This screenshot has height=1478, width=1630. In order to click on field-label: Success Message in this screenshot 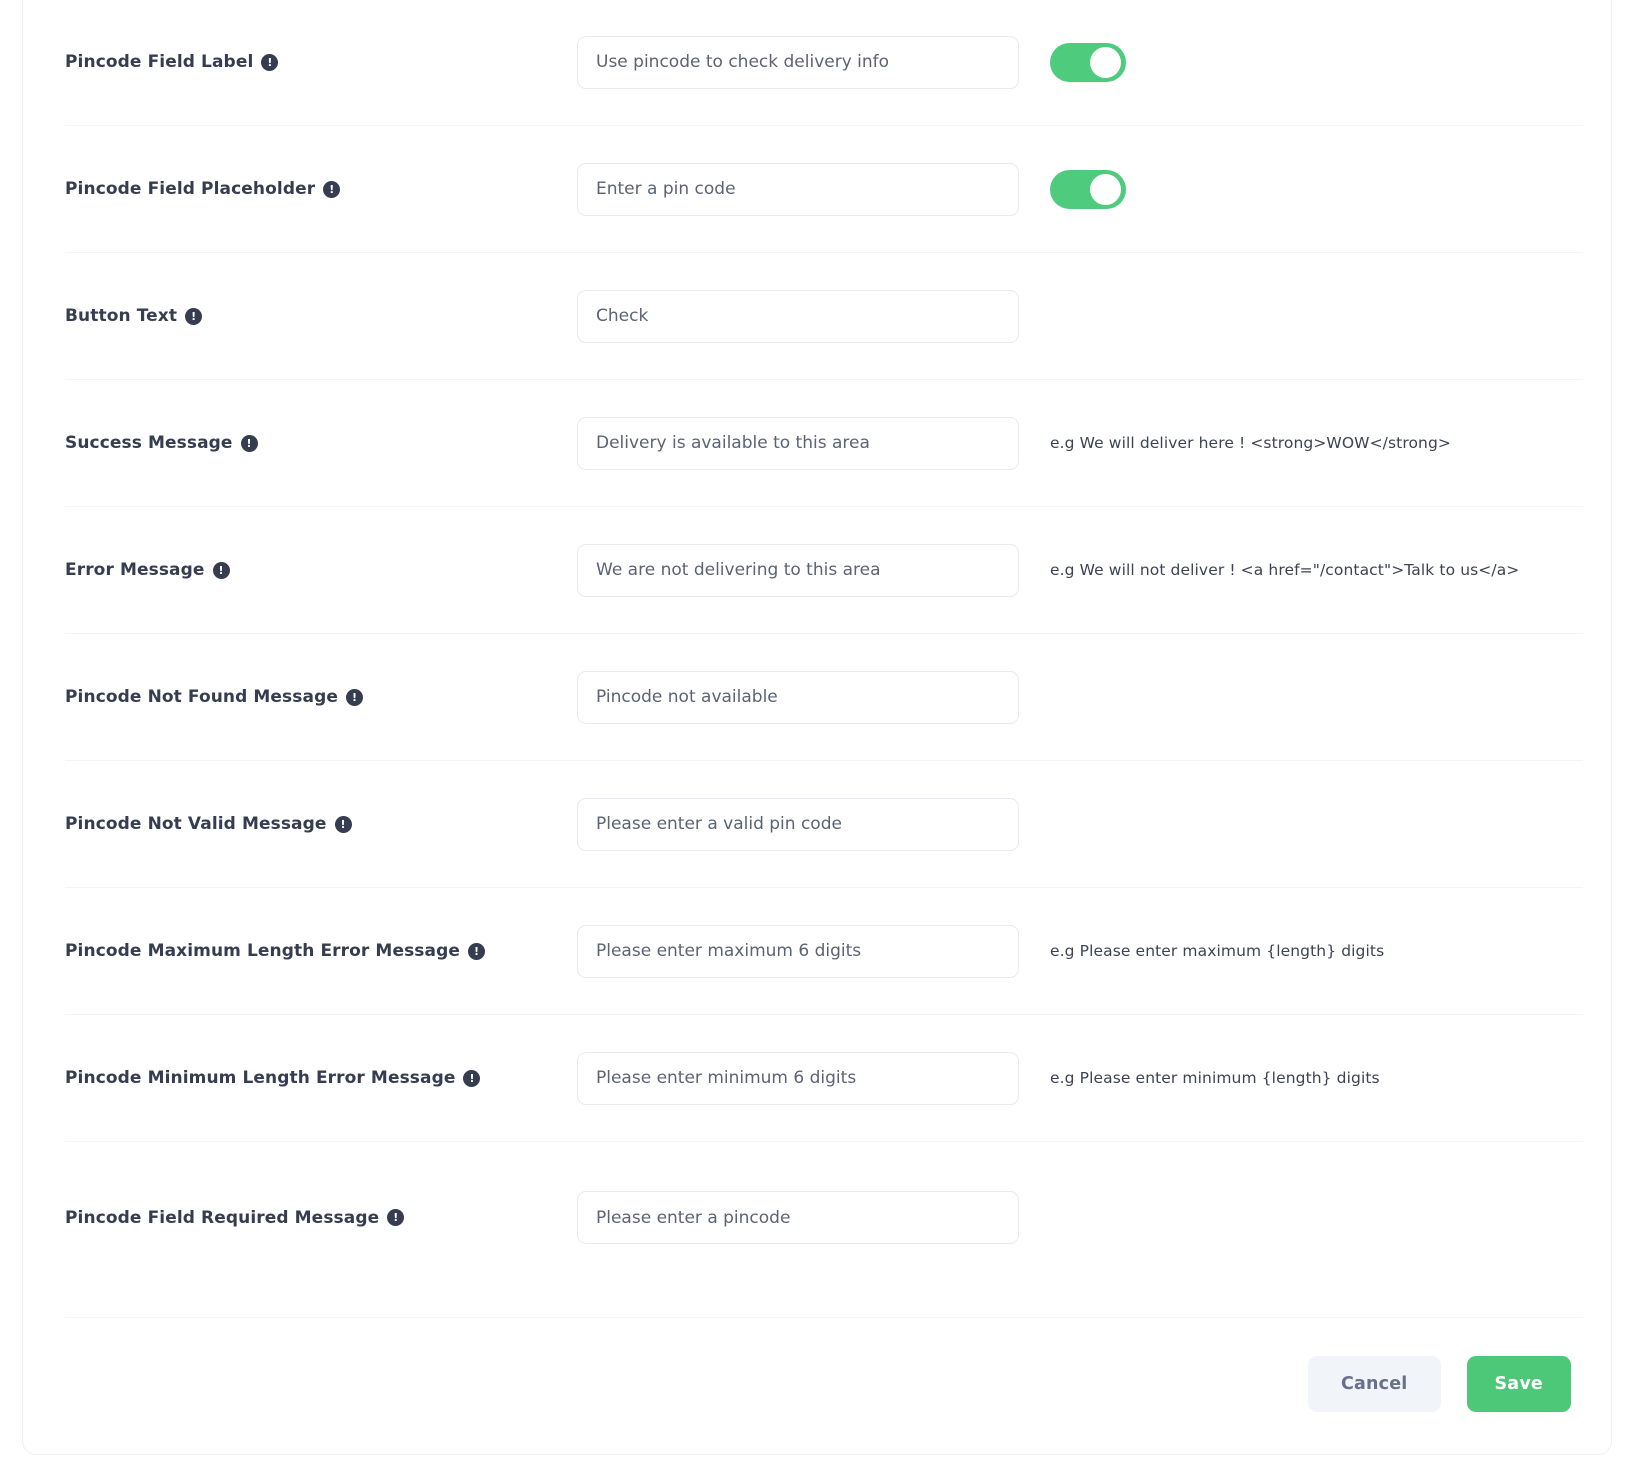, I will do `click(149, 443)`.